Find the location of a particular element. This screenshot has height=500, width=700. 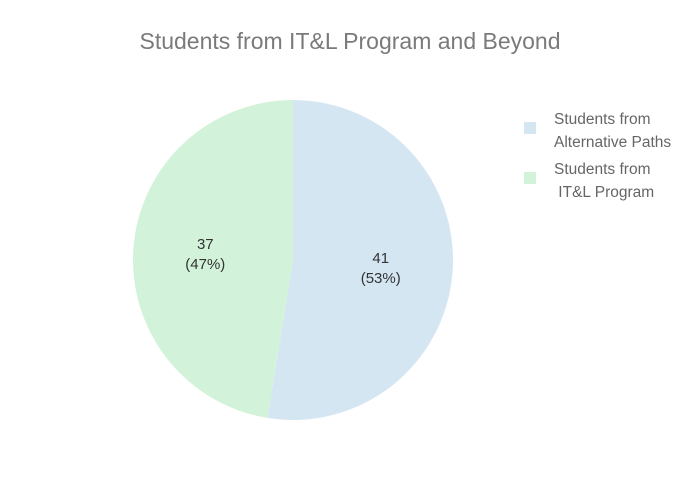

legend-item-alternative-paths: Students from Alternative Paths is located at coordinates (609, 131).